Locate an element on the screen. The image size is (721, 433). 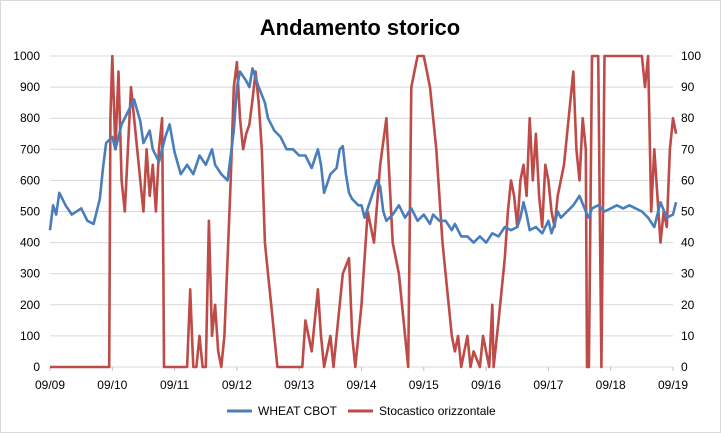
y-right-tick-label: 50 is located at coordinates (688, 212).